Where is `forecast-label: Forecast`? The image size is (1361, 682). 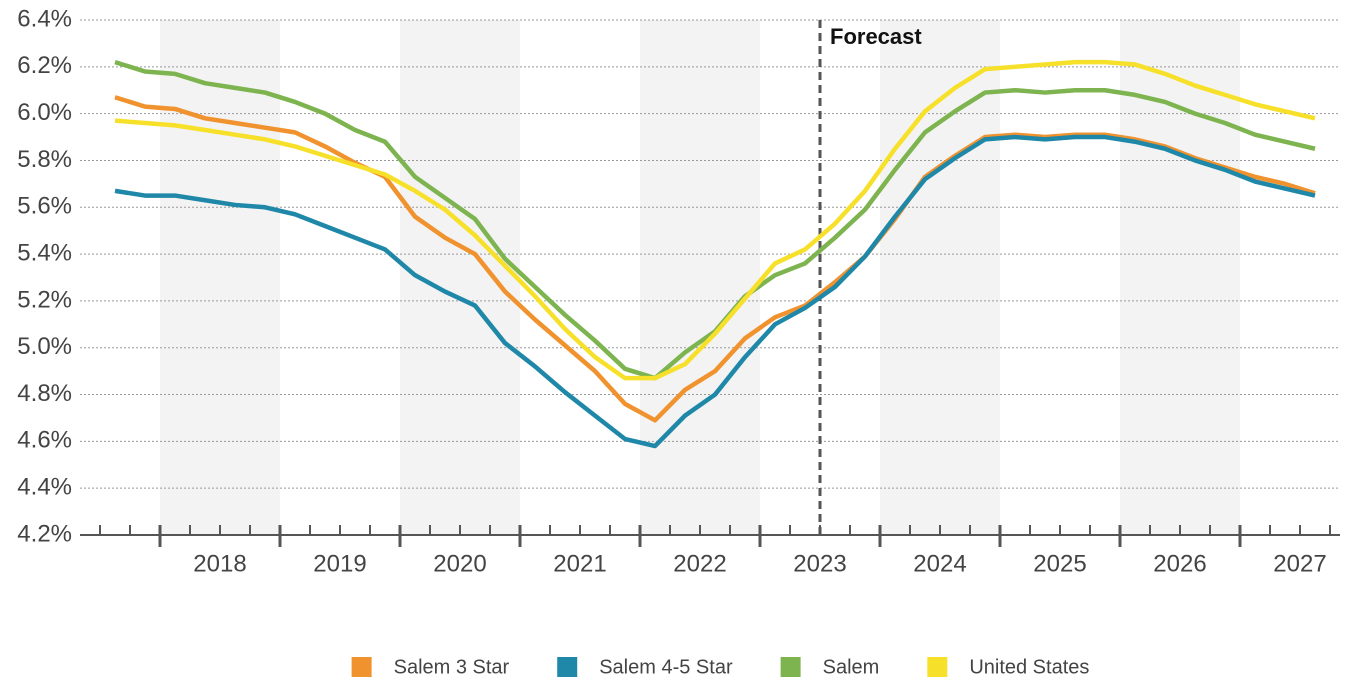
forecast-label: Forecast is located at coordinates (876, 36).